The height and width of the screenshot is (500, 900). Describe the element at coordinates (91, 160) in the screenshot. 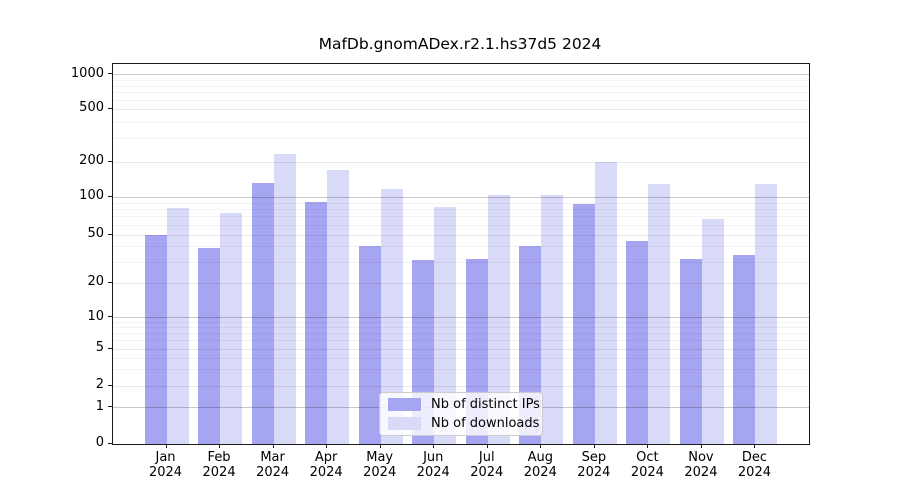

I see `y-tick-label-200: 200` at that location.